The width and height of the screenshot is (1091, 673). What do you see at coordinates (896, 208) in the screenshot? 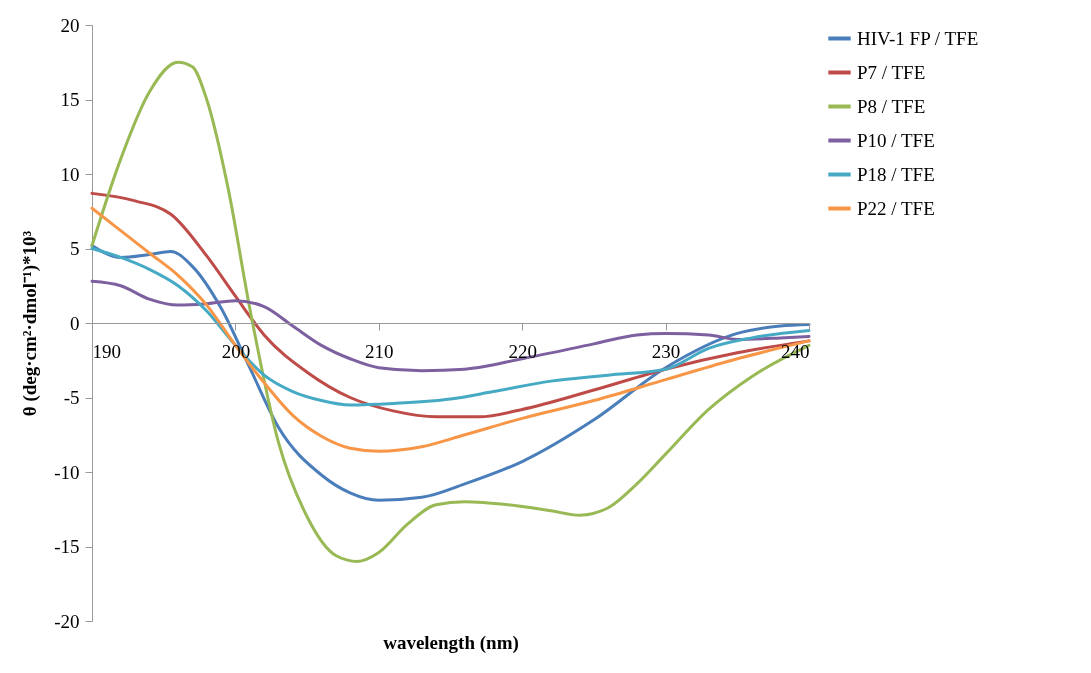
I see `legend-label: P22 / TFE` at bounding box center [896, 208].